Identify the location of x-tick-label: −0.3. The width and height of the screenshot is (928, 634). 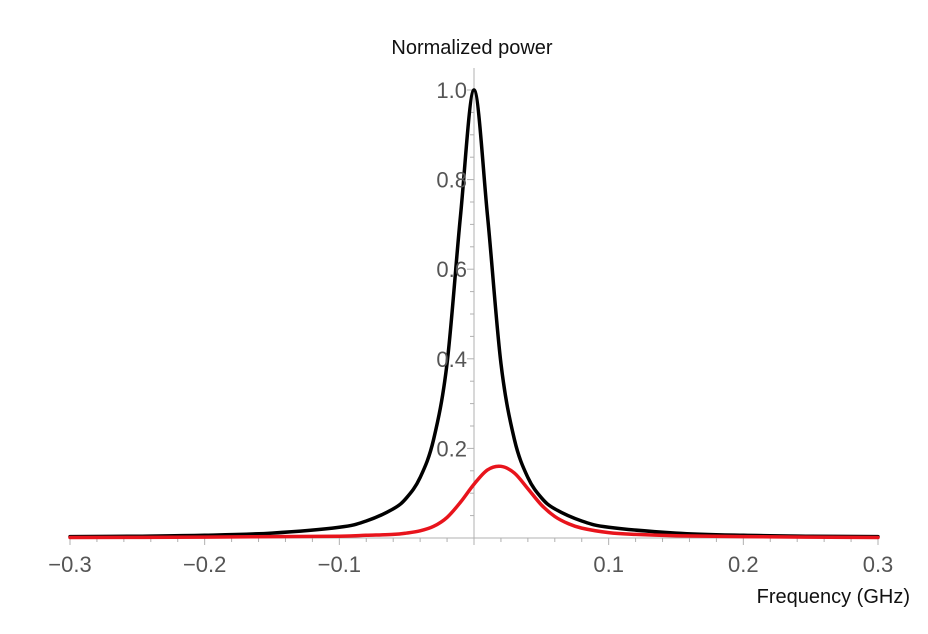
(69, 564).